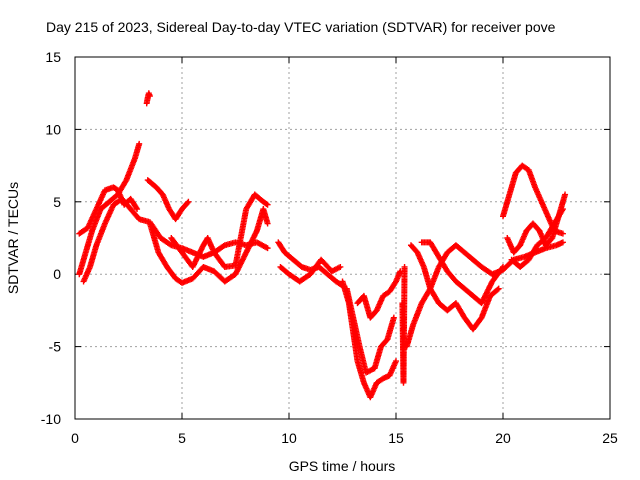 This screenshot has height=480, width=640. What do you see at coordinates (403, 324) in the screenshot?
I see `series-outliers-mid` at bounding box center [403, 324].